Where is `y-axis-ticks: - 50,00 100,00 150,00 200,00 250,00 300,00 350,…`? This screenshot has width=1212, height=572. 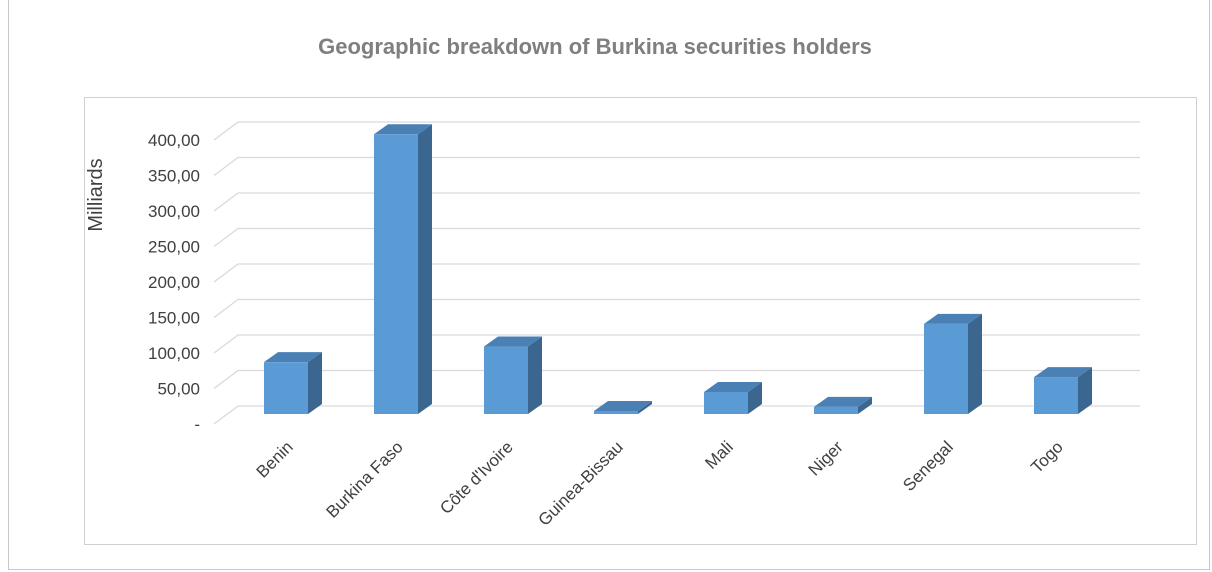 y-axis-ticks: - 50,00 100,00 150,00 200,00 250,00 300,00 350,… is located at coordinates (174, 282).